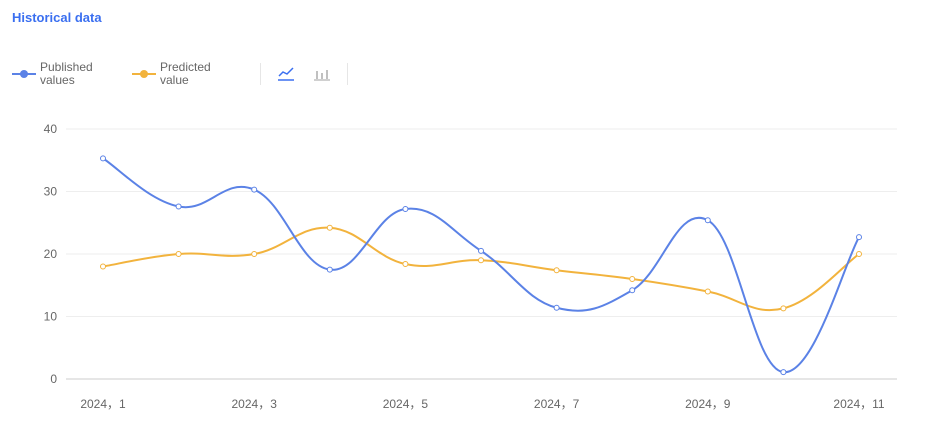 This screenshot has height=431, width=925. I want to click on legend: Published values Predicted value, so click(180, 74).